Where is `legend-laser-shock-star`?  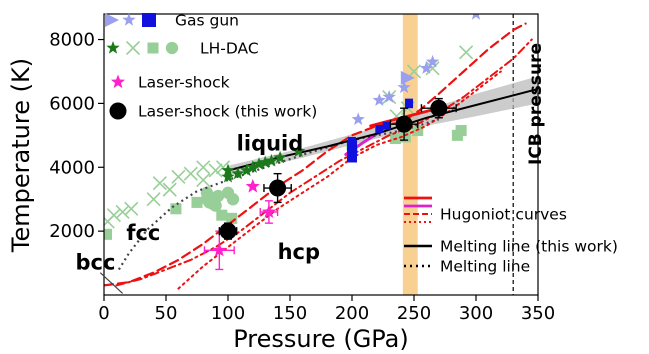
legend-laser-shock-star is located at coordinates (118, 81).